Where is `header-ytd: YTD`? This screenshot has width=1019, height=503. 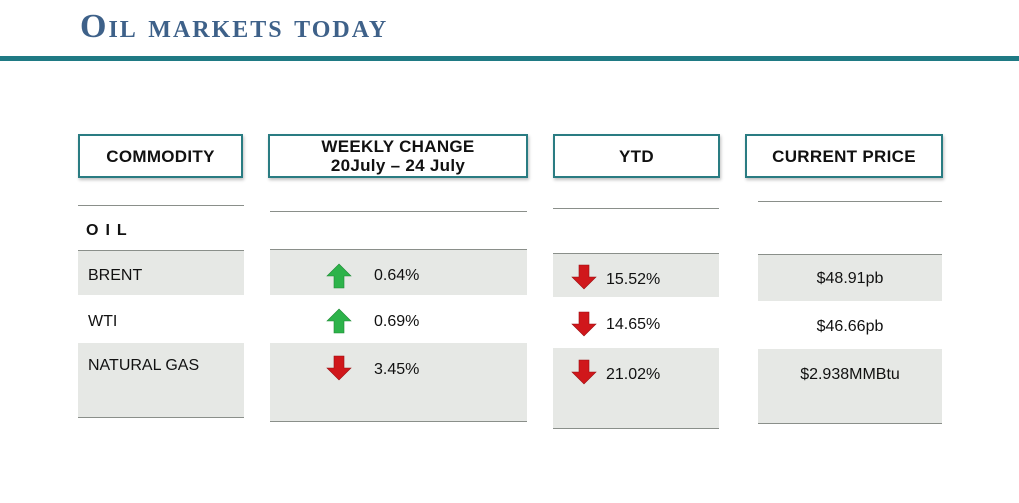
header-ytd: YTD is located at coordinates (636, 156).